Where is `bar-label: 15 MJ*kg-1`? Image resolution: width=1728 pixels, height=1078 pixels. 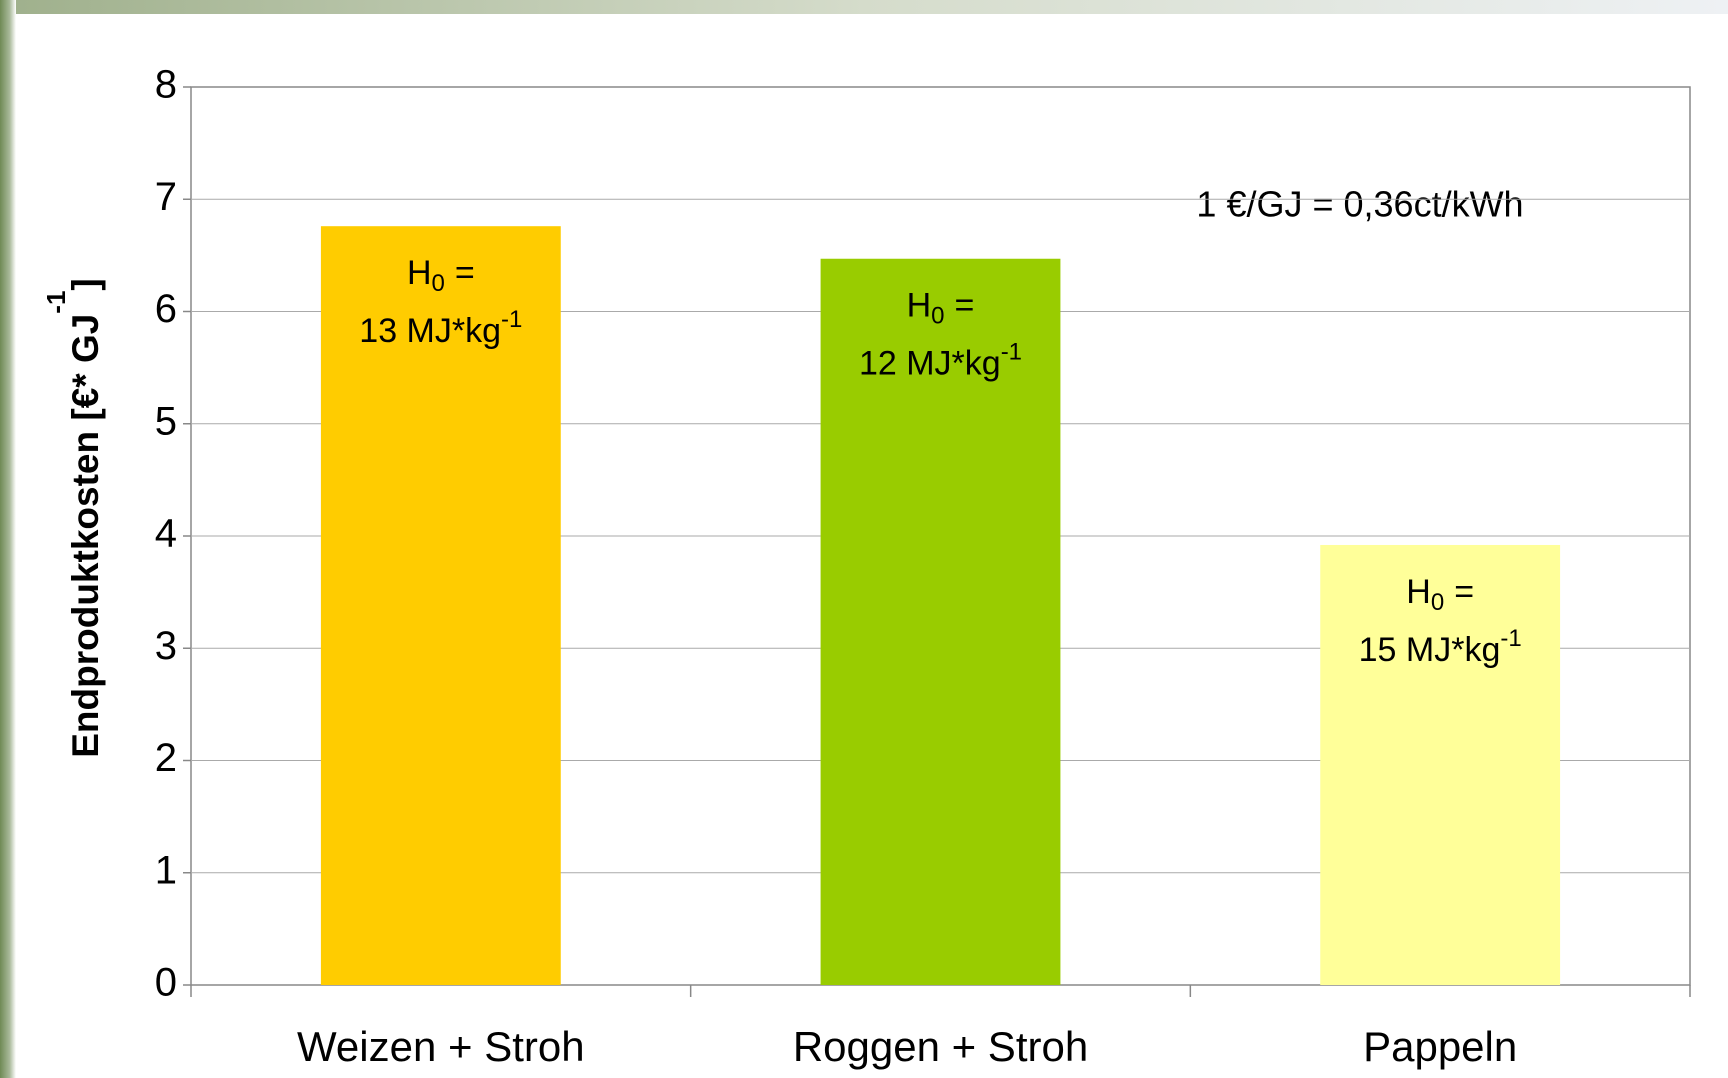
bar-label: 15 MJ*kg-1 is located at coordinates (1440, 647).